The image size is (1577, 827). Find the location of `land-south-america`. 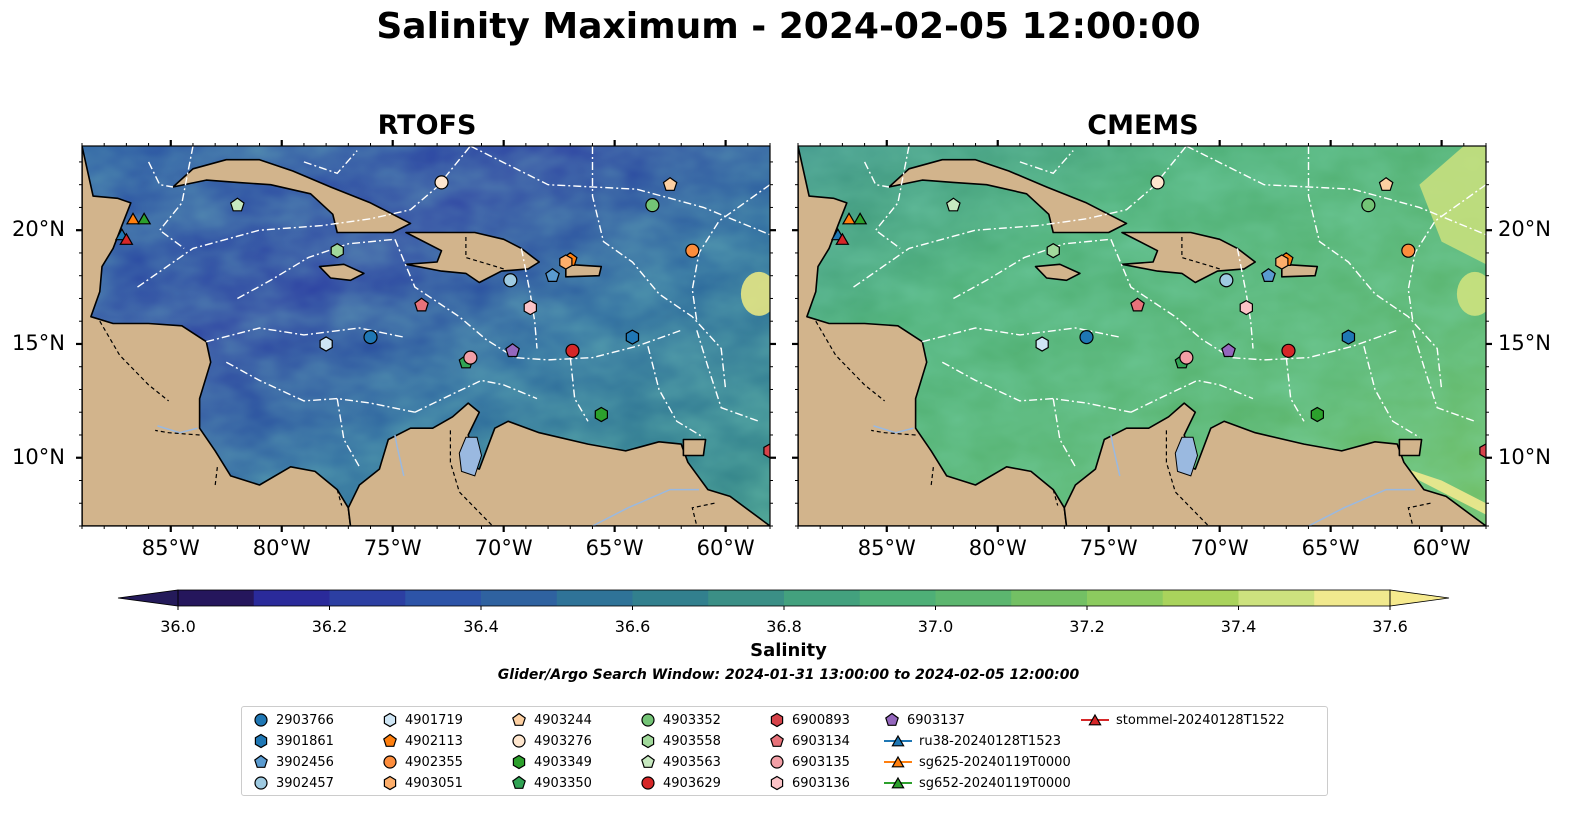

land-south-america is located at coordinates (558, 464).